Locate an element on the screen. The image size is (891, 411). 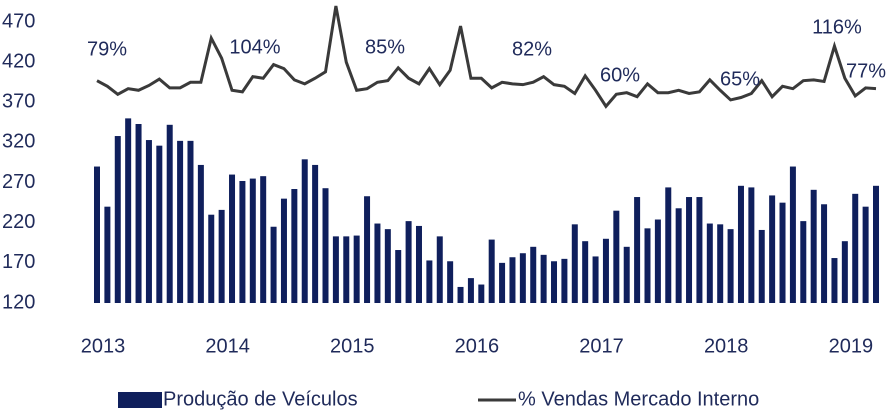
legend-label: Produção de Veículos is located at coordinates (260, 399).